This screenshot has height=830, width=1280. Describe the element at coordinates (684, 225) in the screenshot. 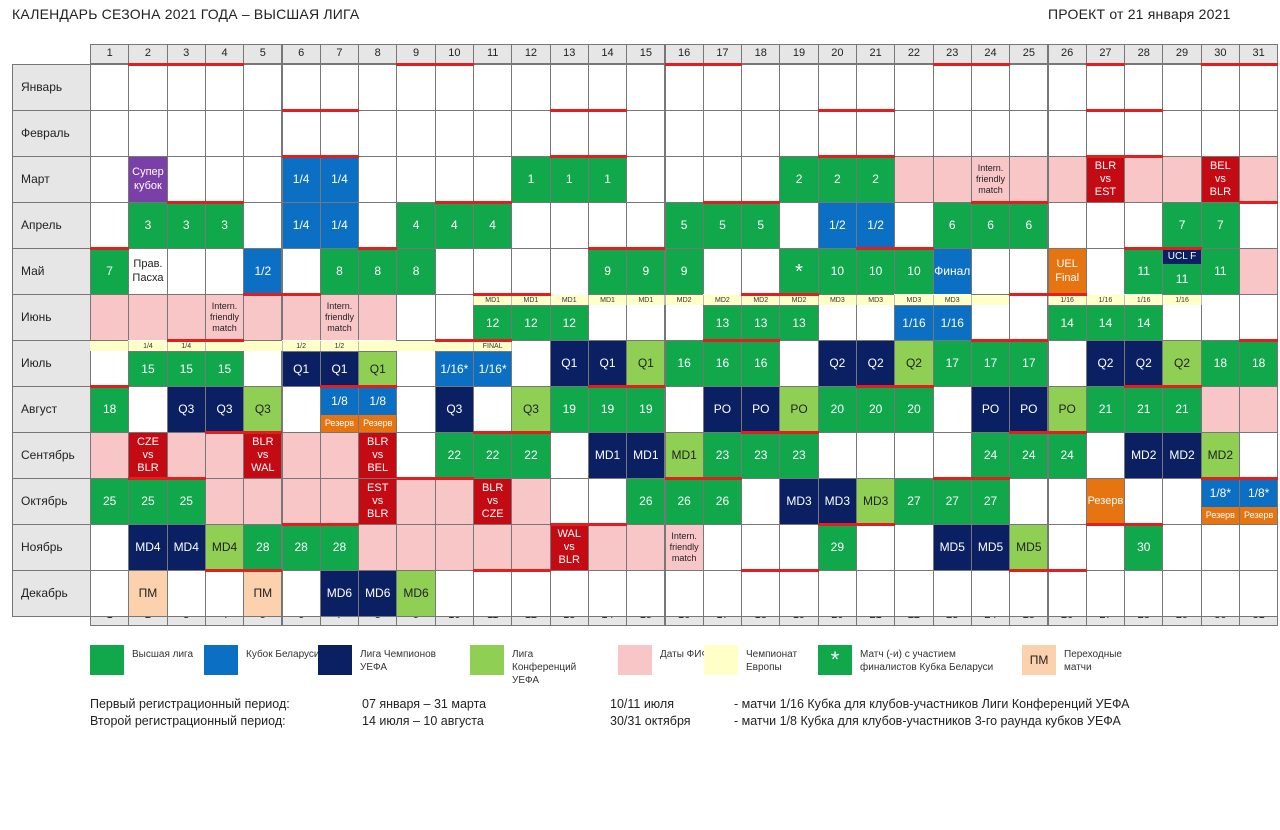

I see `calendar-cell-event: 5` at that location.